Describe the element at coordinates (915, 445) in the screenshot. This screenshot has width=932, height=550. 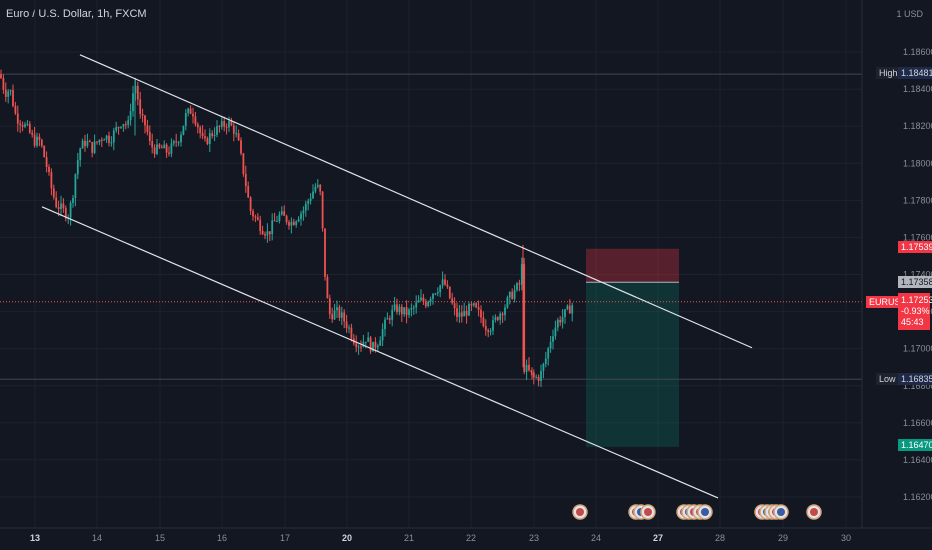
I see `target-price-tag: 1.16470` at that location.